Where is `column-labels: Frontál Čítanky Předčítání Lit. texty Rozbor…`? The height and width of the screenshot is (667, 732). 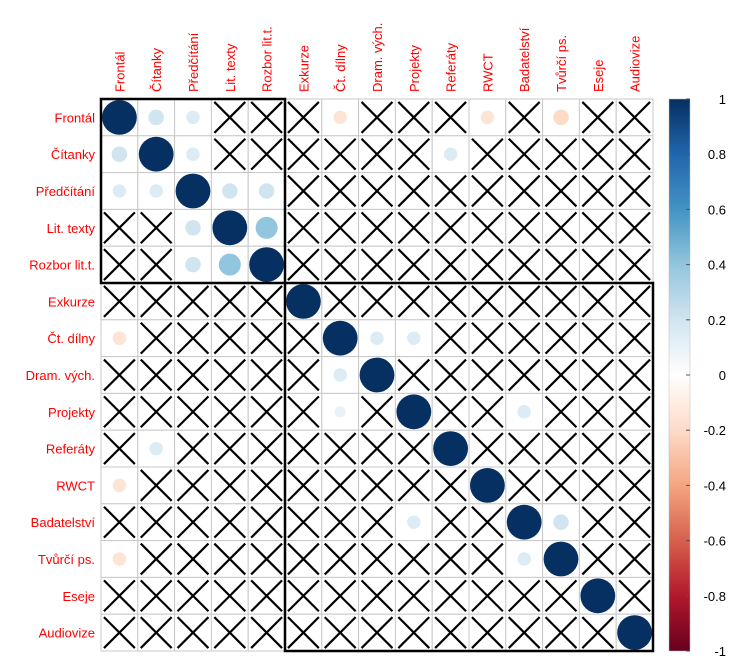
column-labels: Frontál Čítanky Předčítání Lit. texty Rozbor… is located at coordinates (377, 57).